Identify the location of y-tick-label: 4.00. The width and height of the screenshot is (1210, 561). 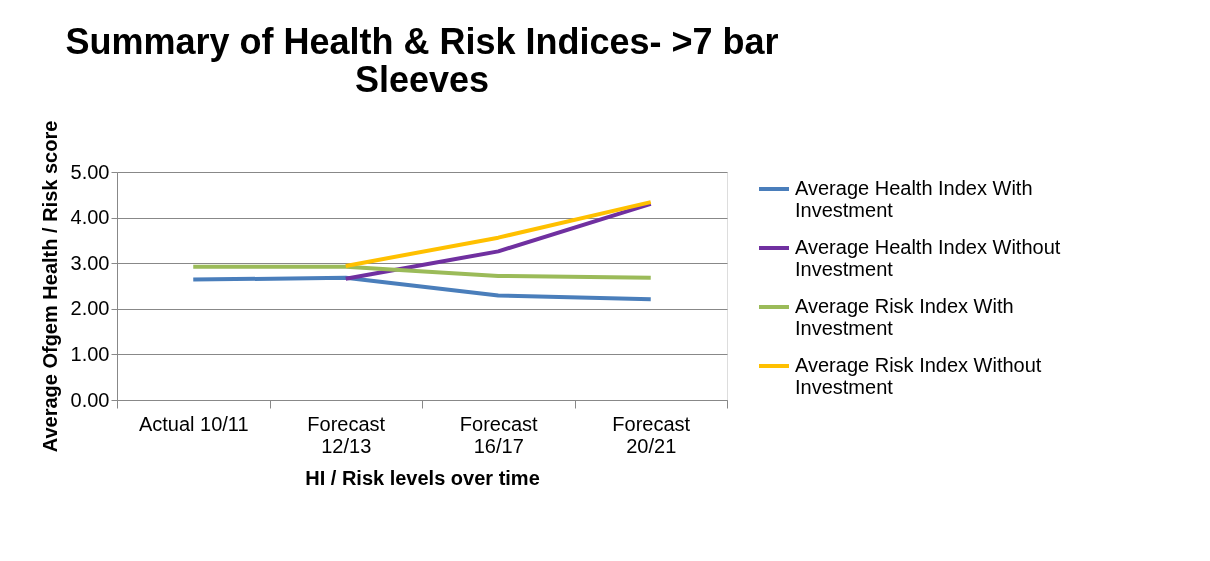
(90, 217).